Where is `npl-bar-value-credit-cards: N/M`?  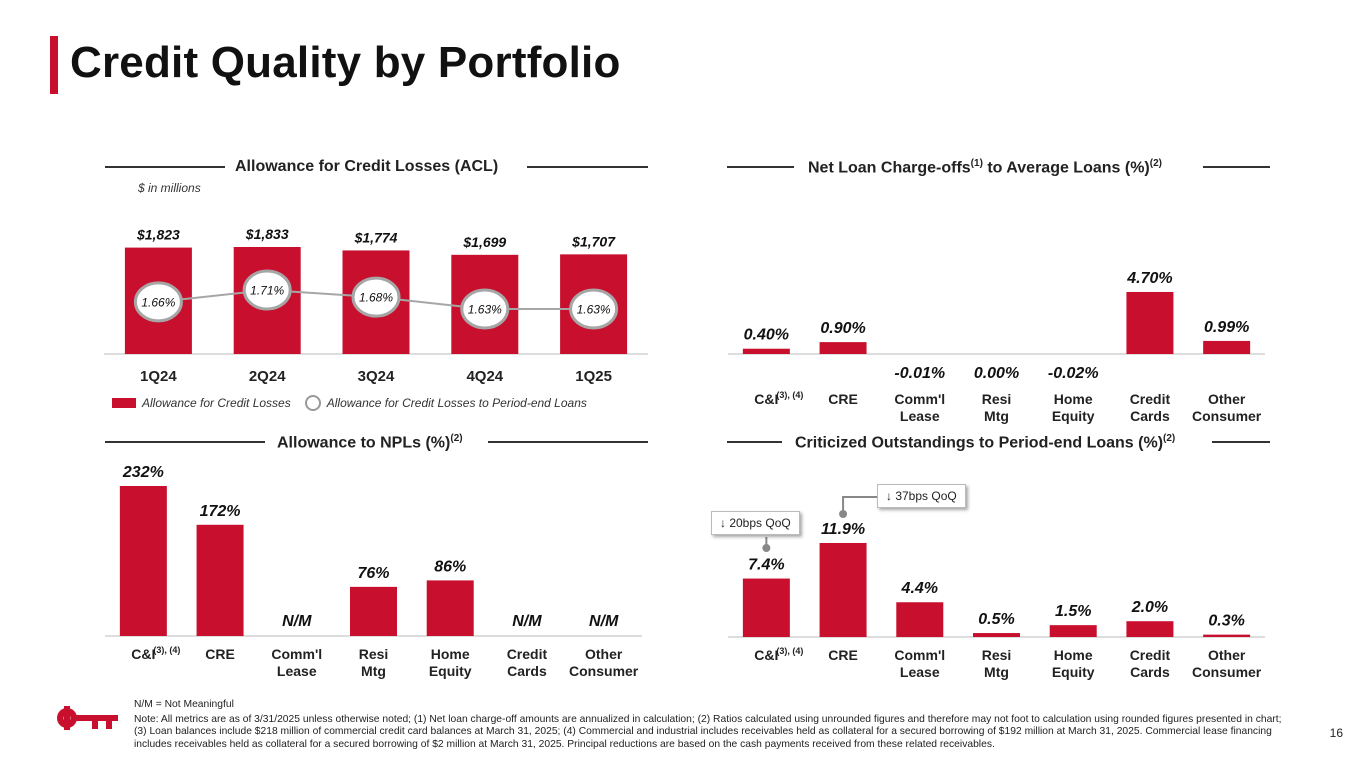
npl-bar-value-credit-cards: N/M is located at coordinates (527, 621).